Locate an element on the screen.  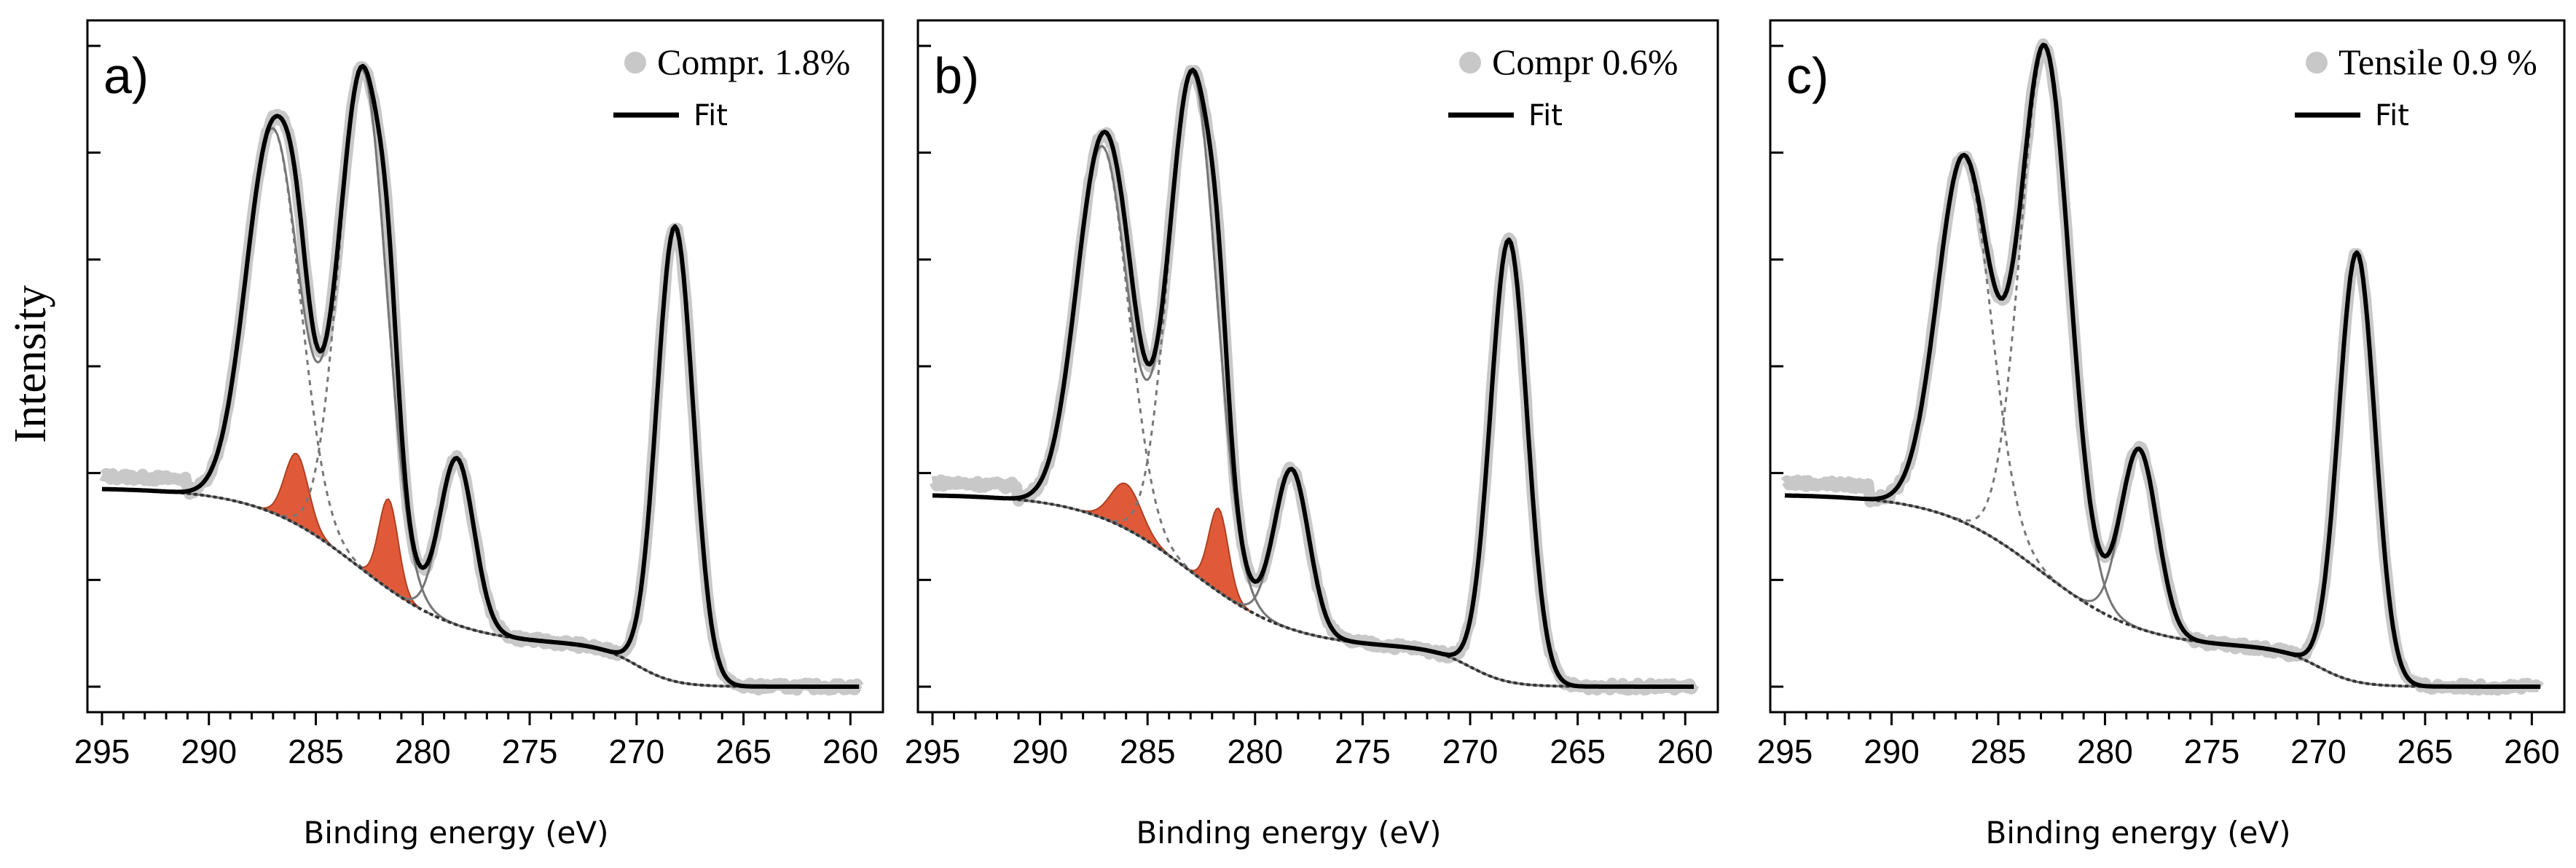
panel-label: c) is located at coordinates (1807, 75).